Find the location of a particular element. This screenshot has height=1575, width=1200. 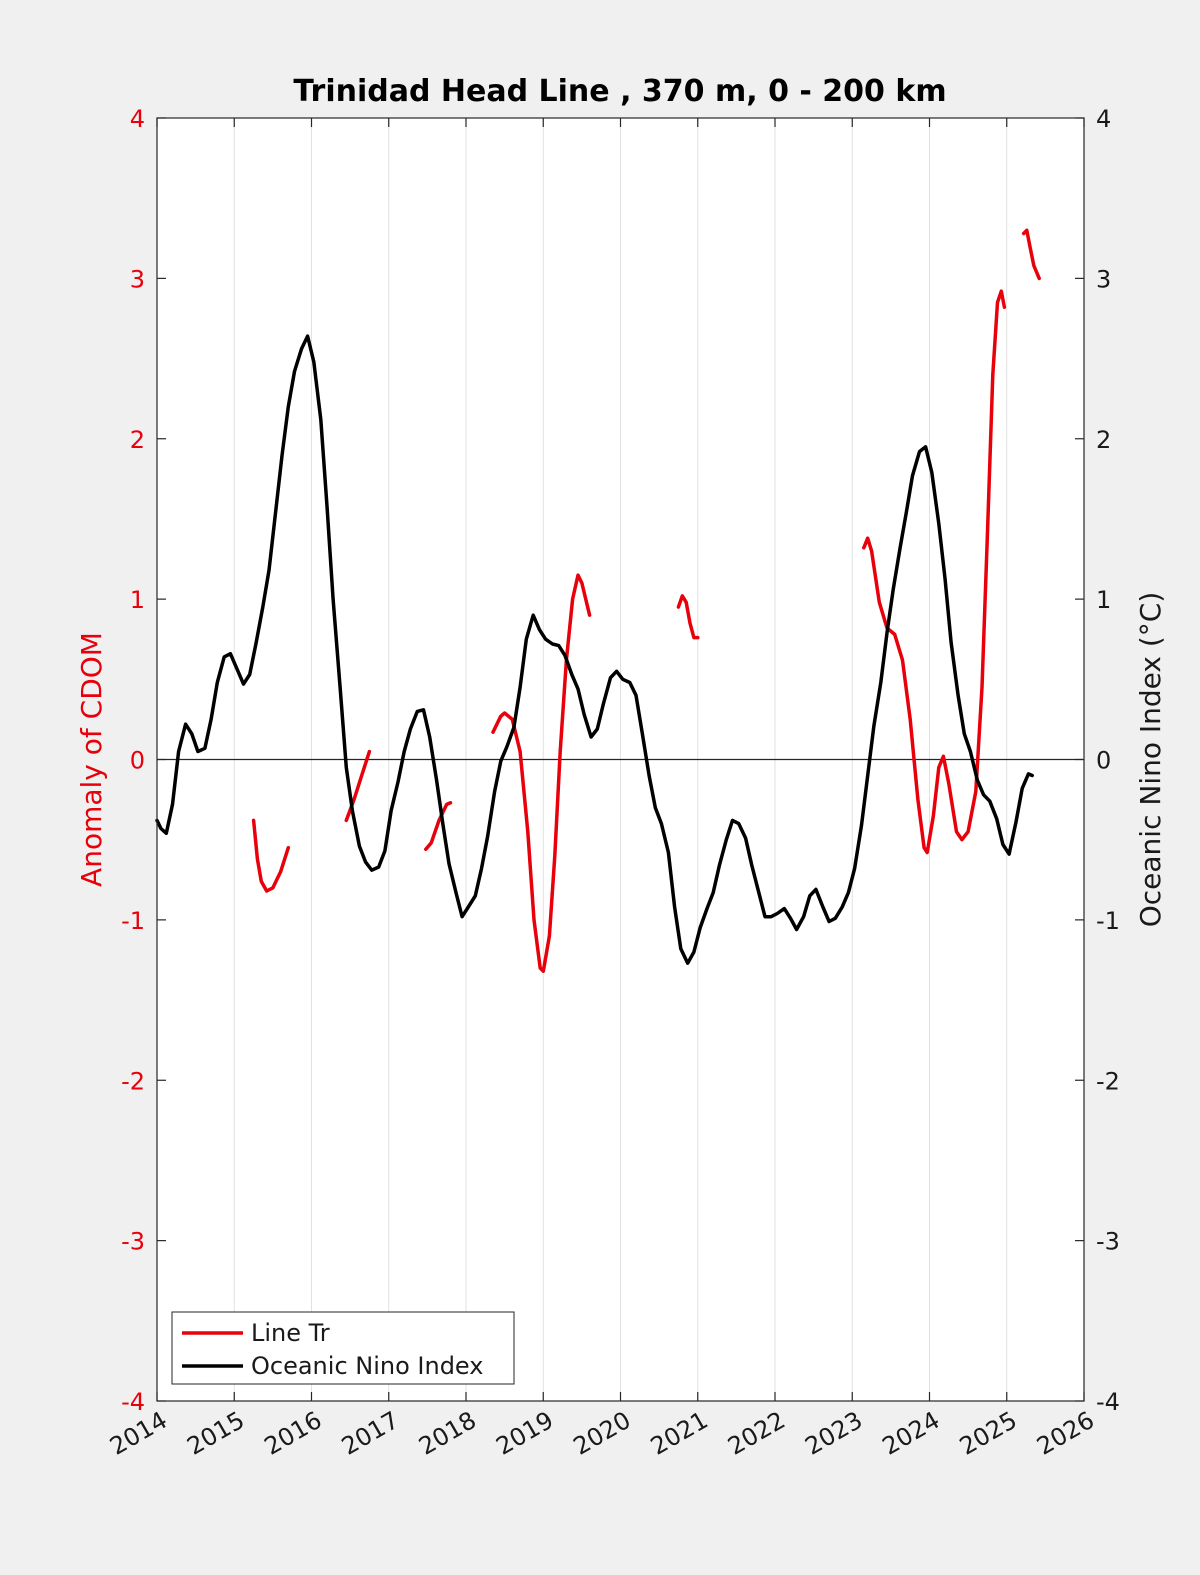

x-tick-label: 2015 is located at coordinates (215, 1433).